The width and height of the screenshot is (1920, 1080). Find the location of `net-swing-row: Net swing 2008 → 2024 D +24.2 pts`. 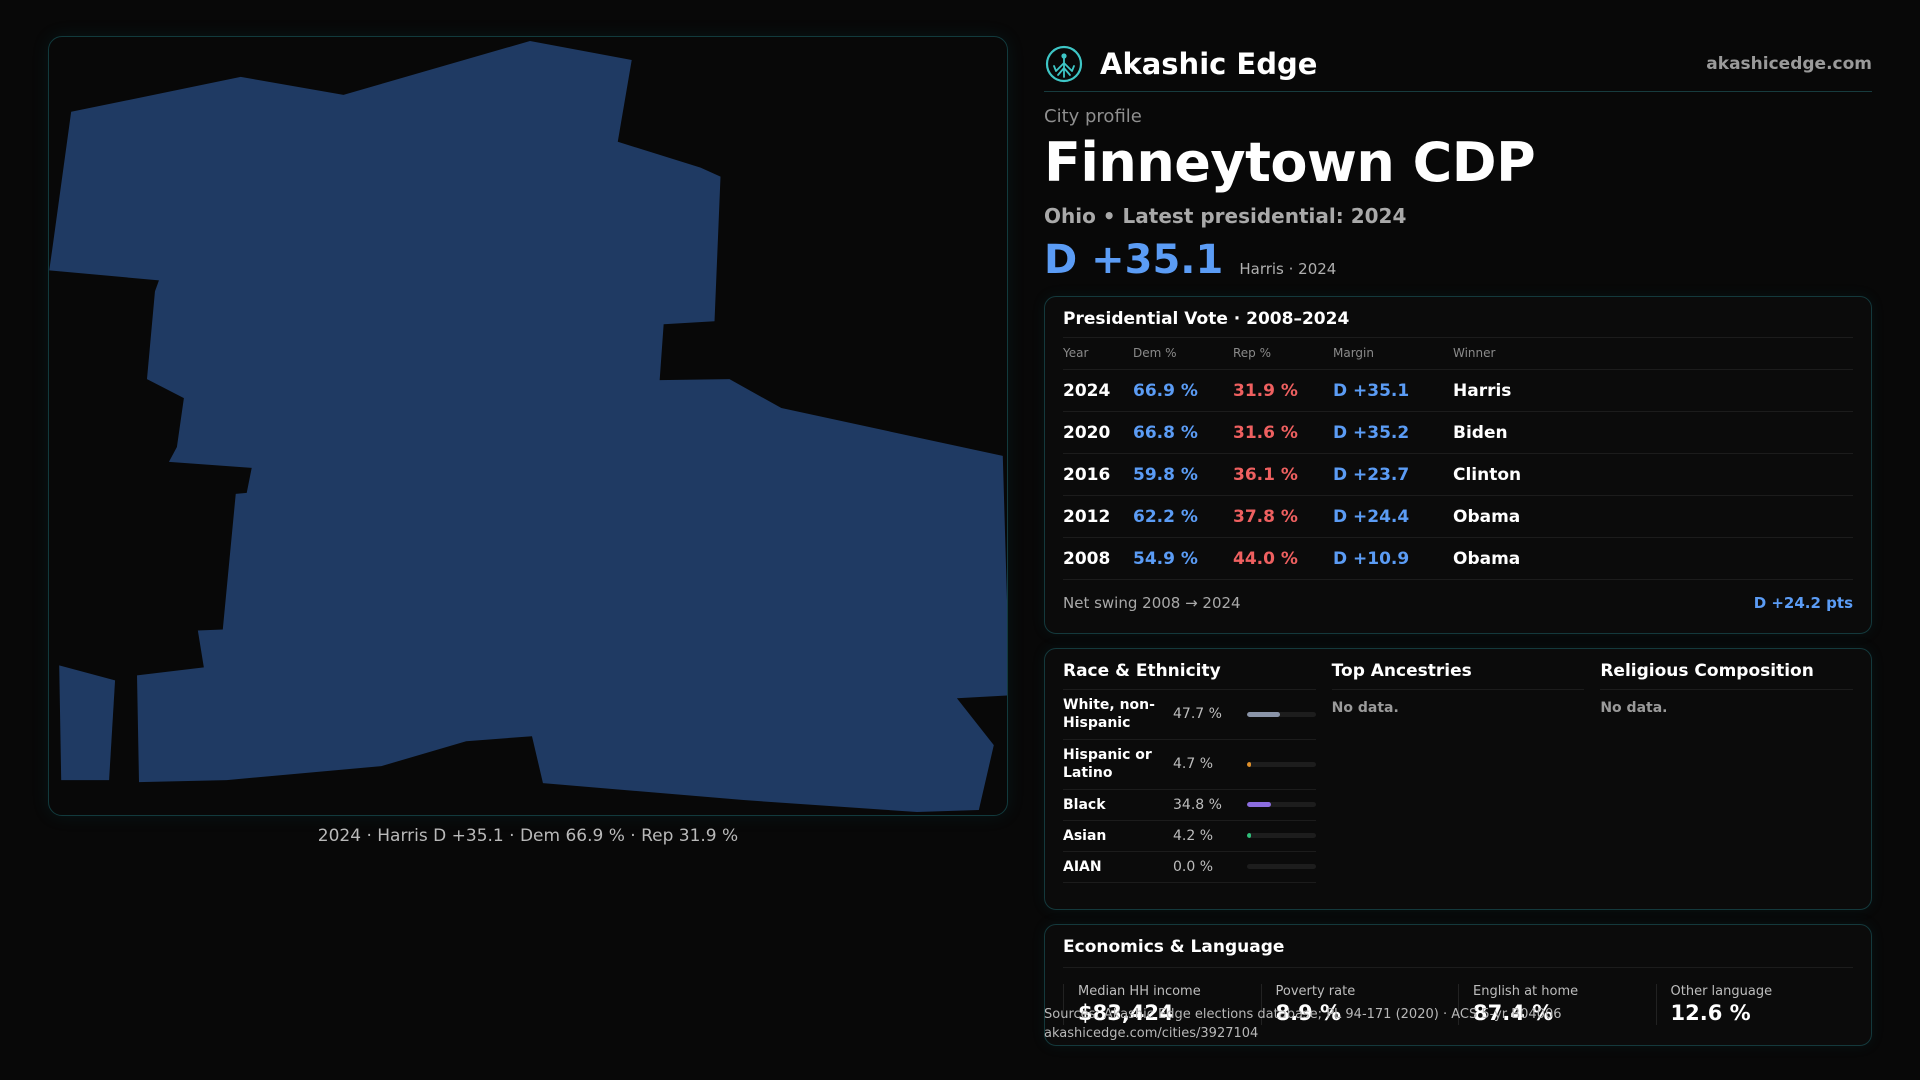

net-swing-row: Net swing 2008 → 2024 D +24.2 pts is located at coordinates (1458, 601).